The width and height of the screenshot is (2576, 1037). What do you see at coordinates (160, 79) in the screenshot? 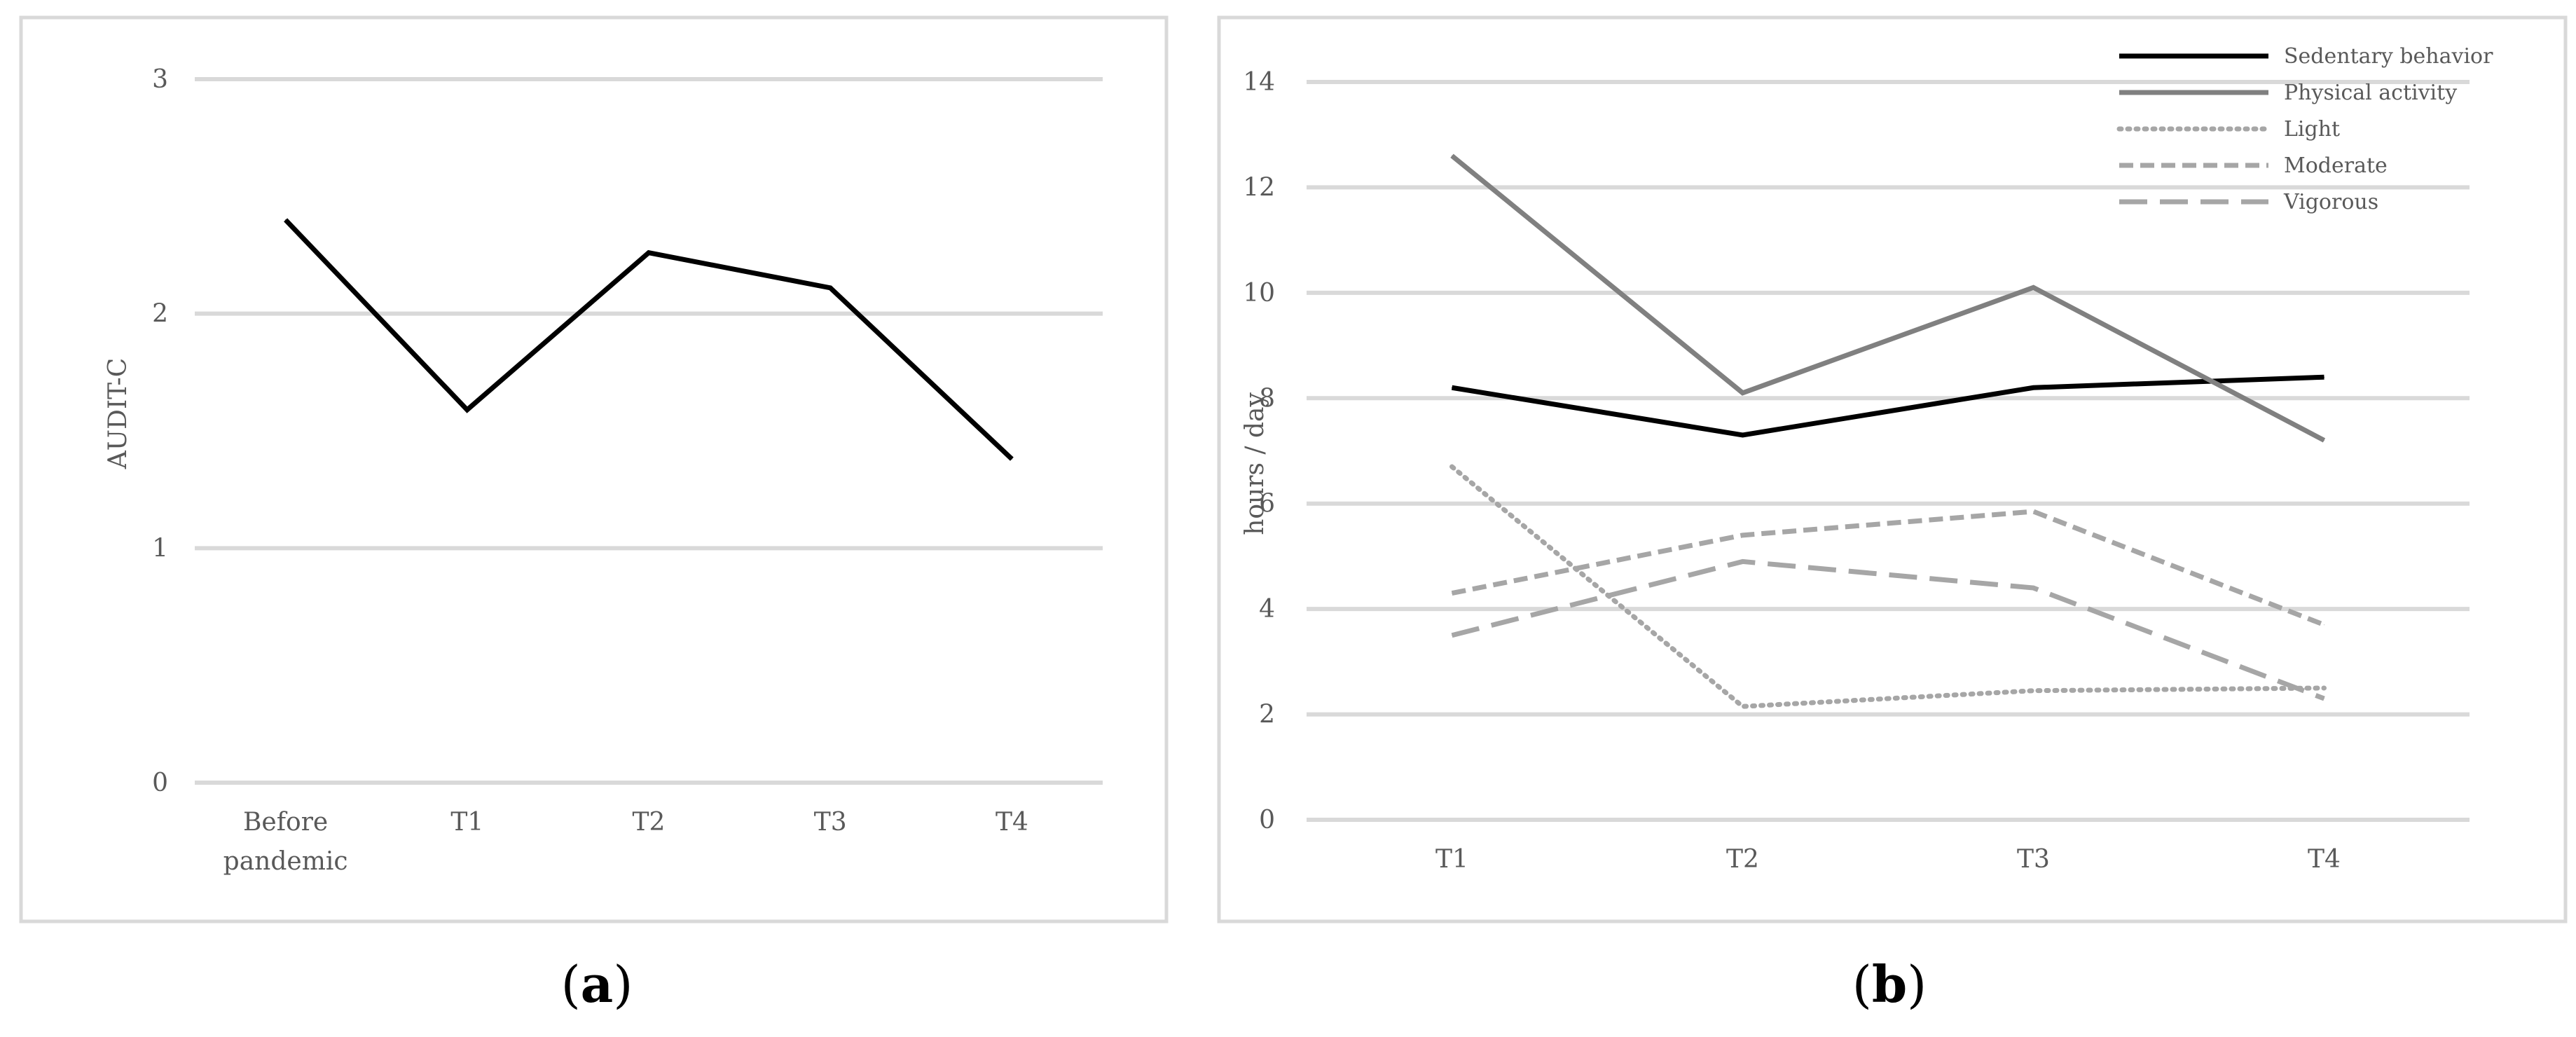
I see `y-tick-label: 3` at bounding box center [160, 79].